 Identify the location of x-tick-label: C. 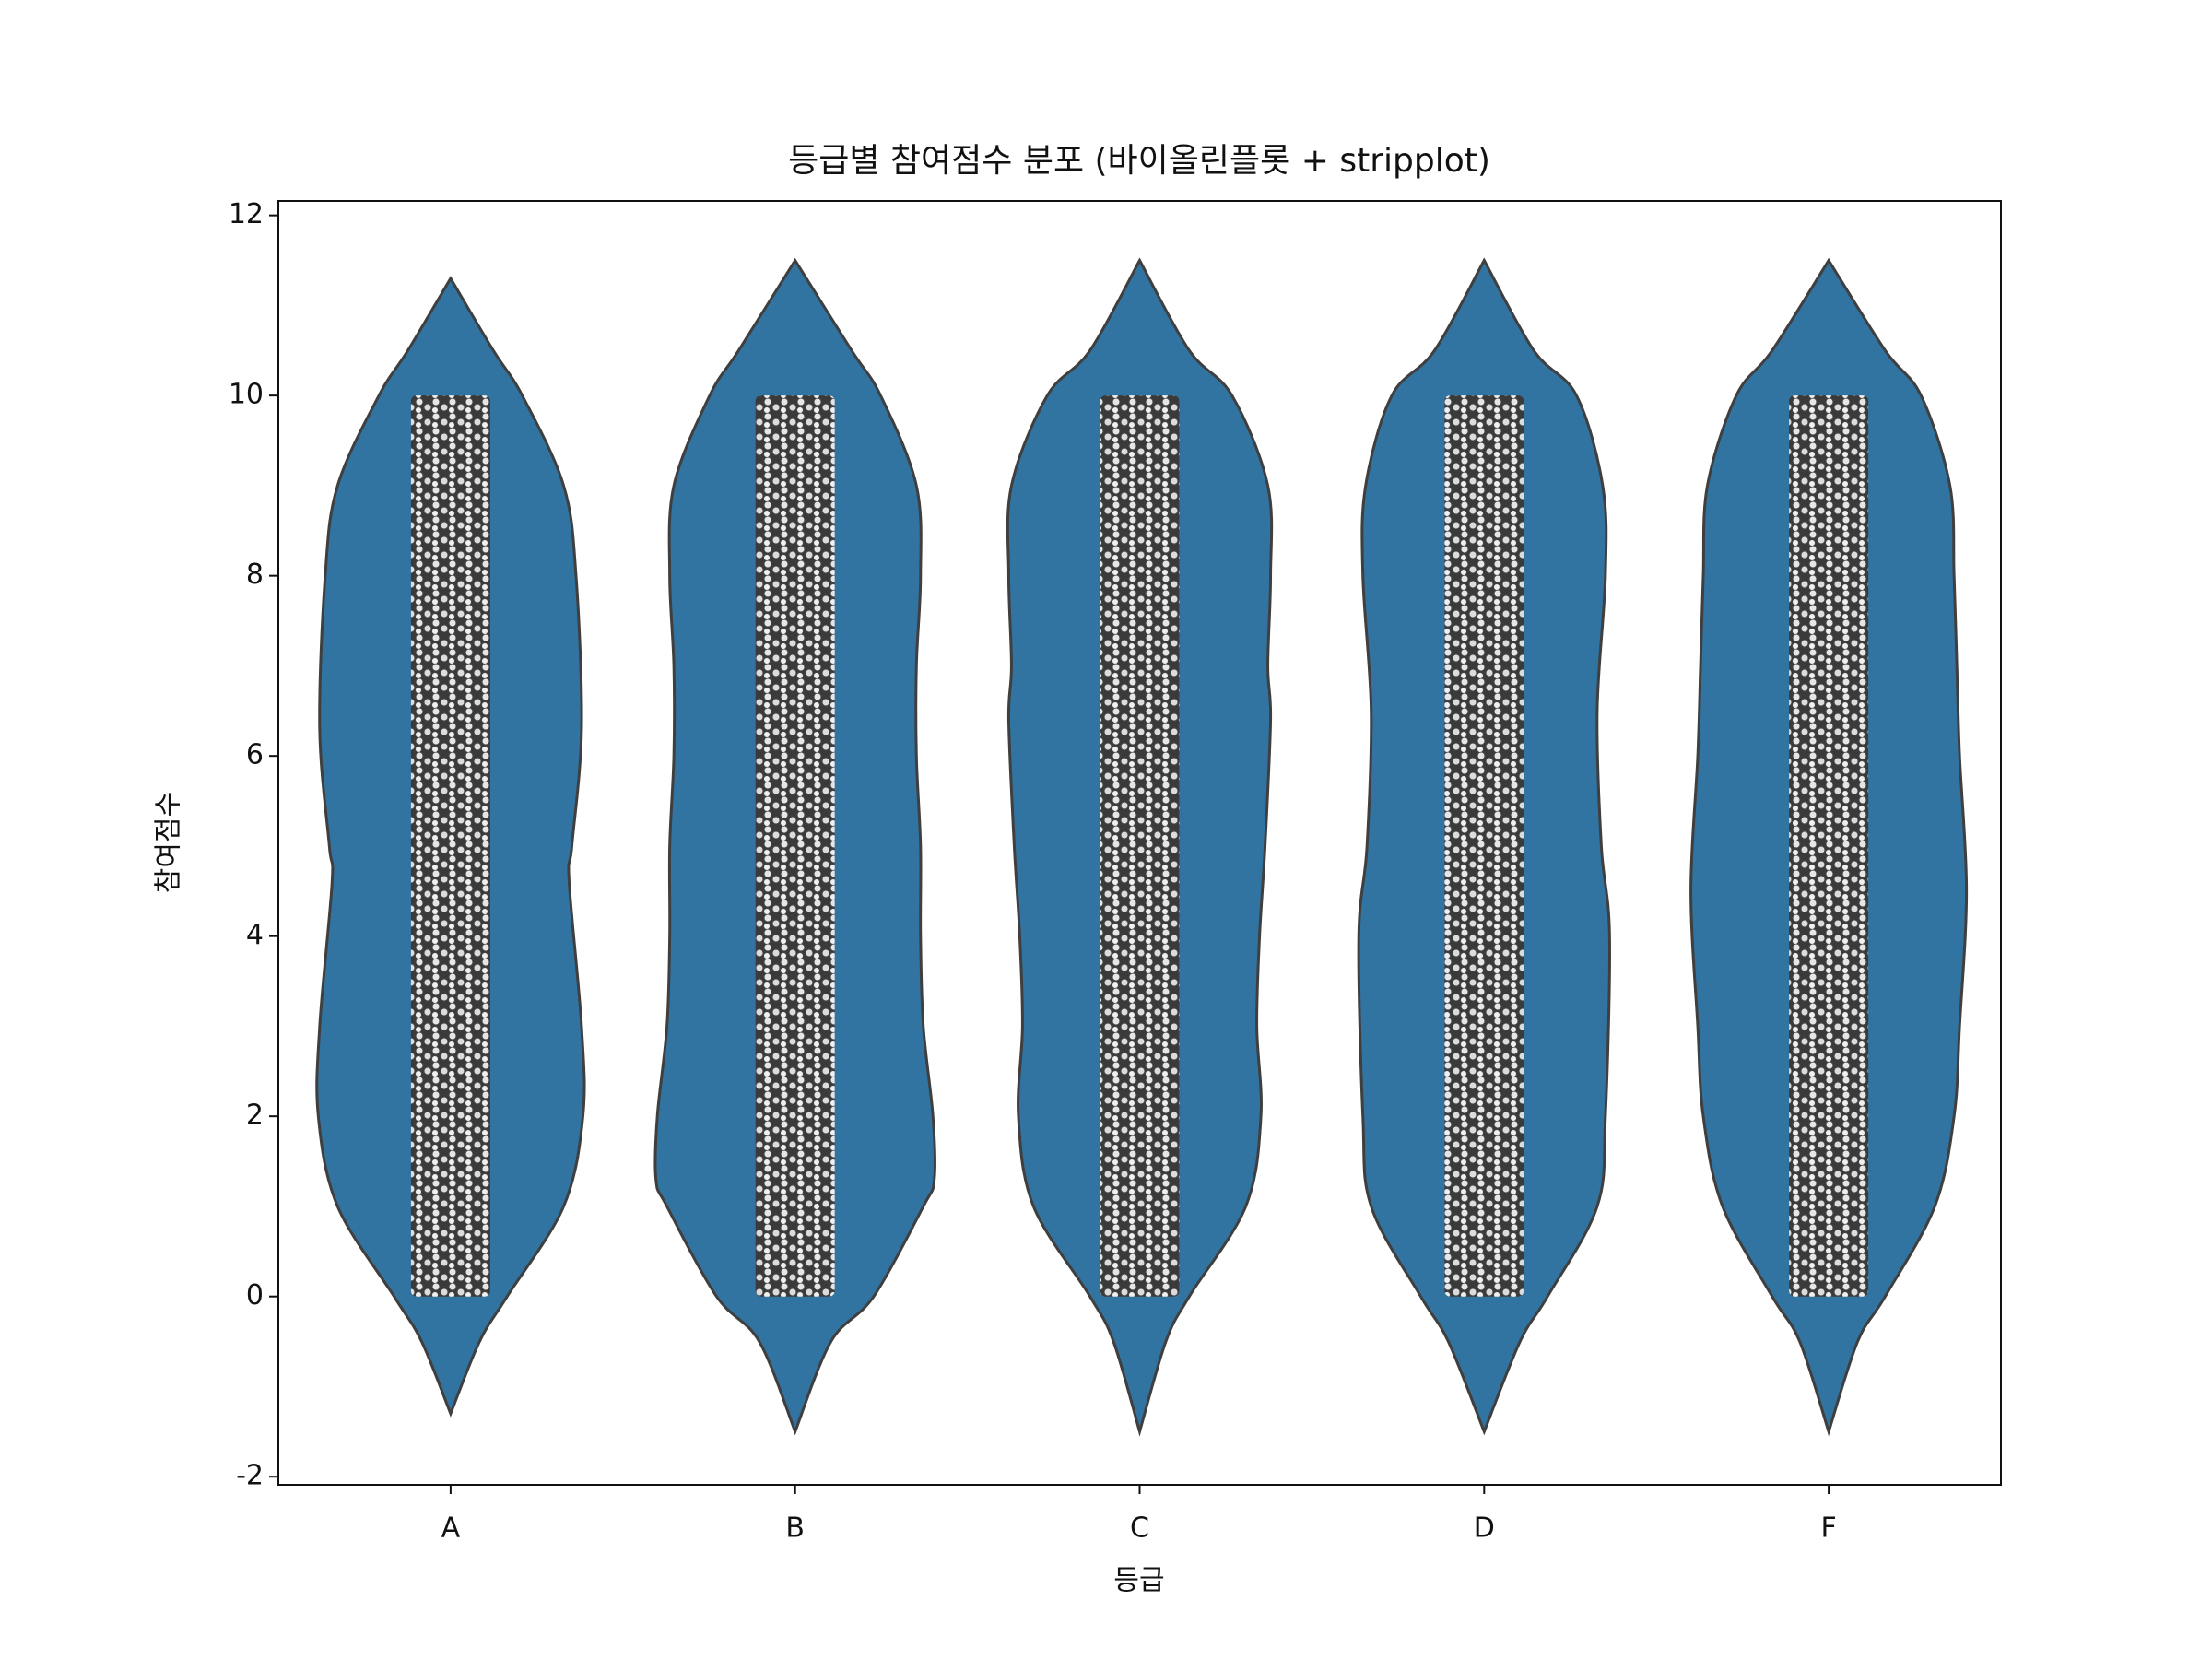
(1139, 1528).